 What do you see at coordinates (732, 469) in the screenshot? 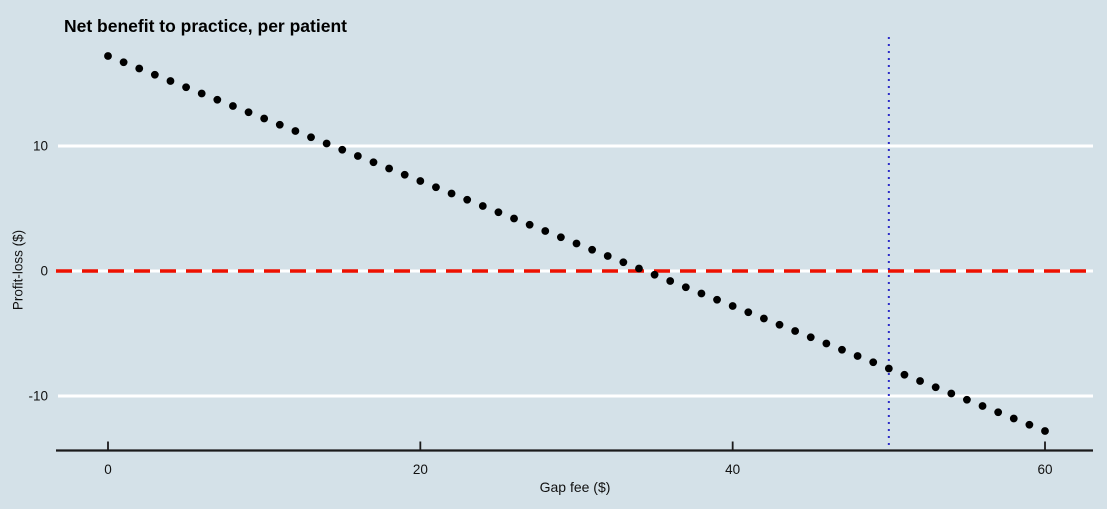
I see `x-tick-label-40: 40` at bounding box center [732, 469].